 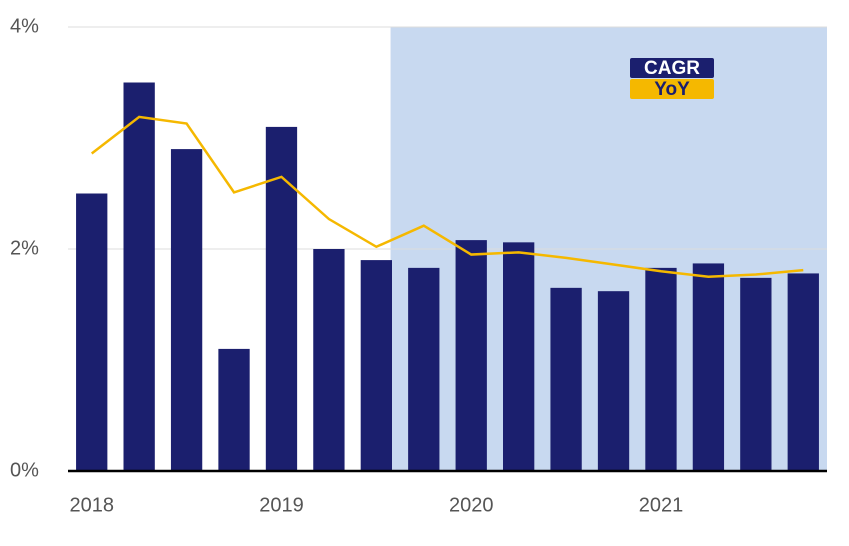 What do you see at coordinates (24, 470) in the screenshot?
I see `y-tick-label: 0%` at bounding box center [24, 470].